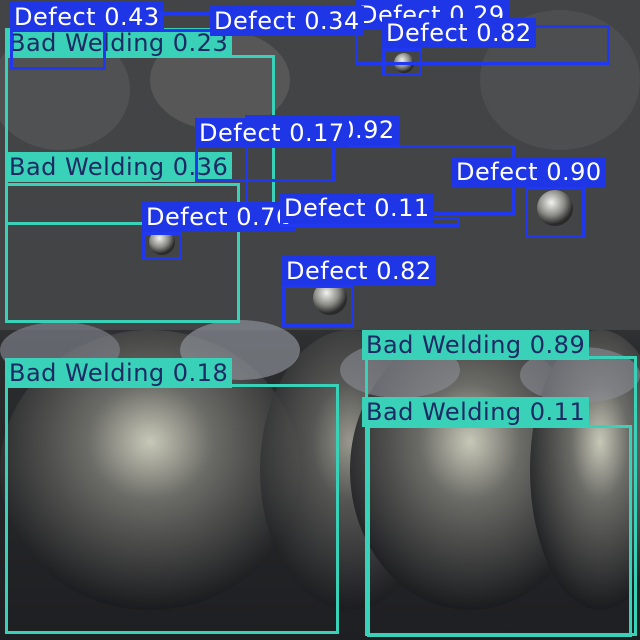 The width and height of the screenshot is (640, 640). Describe the element at coordinates (119, 167) in the screenshot. I see `bad-welding-label: Bad Welding 0.36` at that location.